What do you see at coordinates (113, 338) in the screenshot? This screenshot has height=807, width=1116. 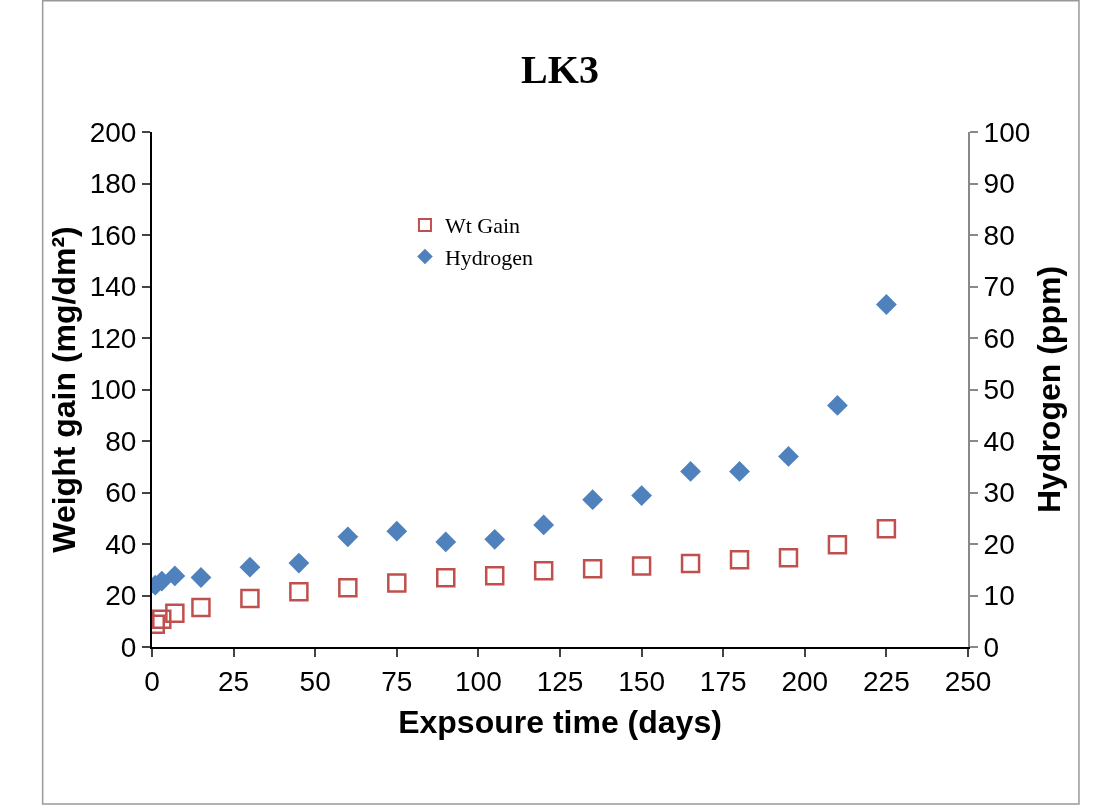 I see `y-tick-label: 120` at bounding box center [113, 338].